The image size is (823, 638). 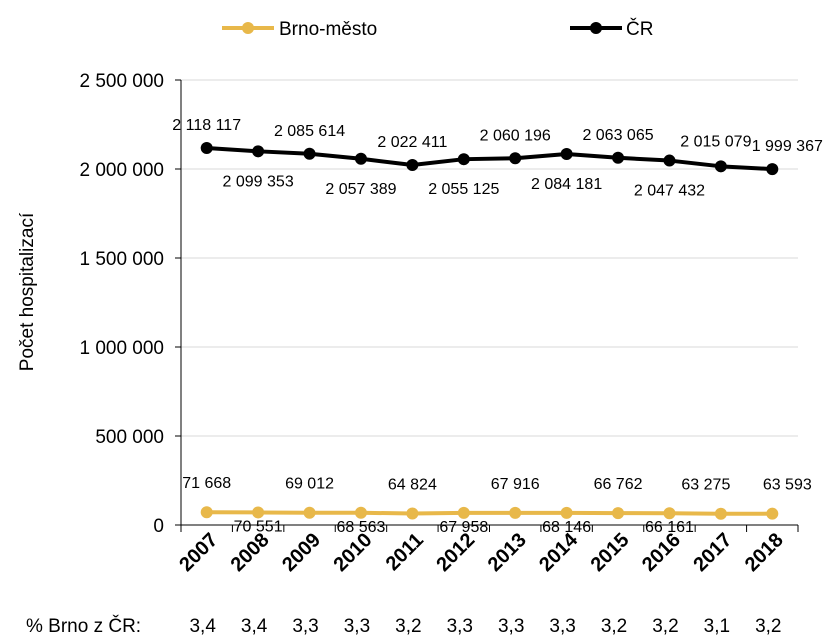 What do you see at coordinates (764, 552) in the screenshot?
I see `x-tick-label: 2018` at bounding box center [764, 552].